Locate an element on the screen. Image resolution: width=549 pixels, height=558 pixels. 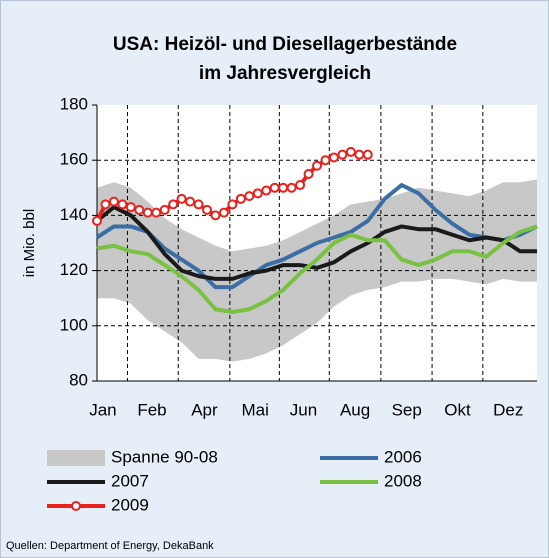
legend-swatch is located at coordinates (76, 458).